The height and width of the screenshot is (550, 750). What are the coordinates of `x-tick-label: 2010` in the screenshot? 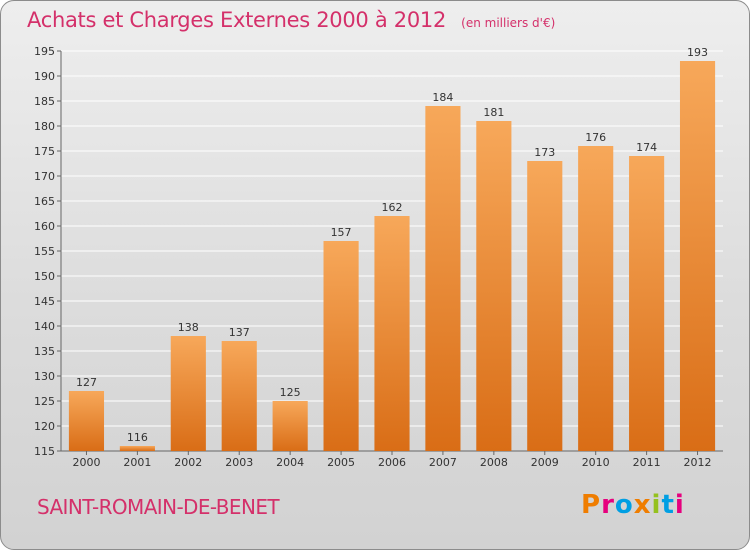 It's located at (596, 462).